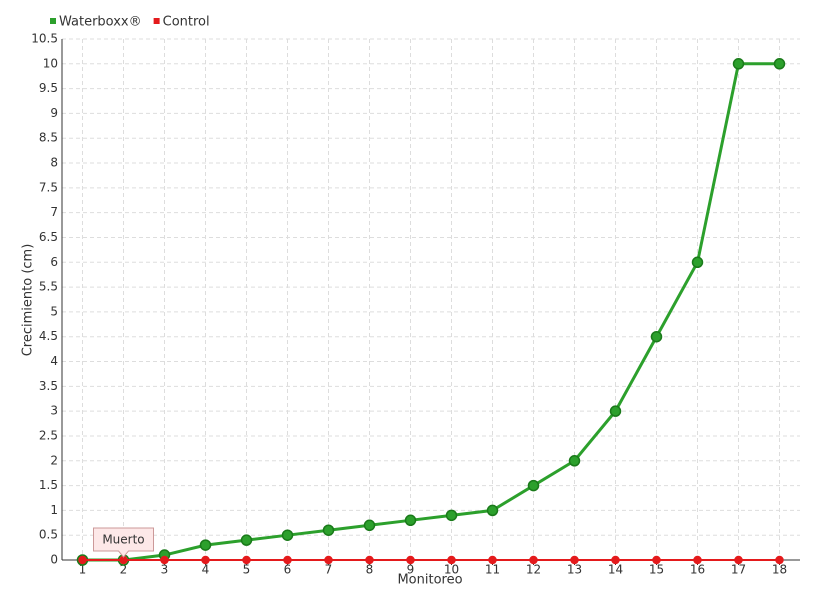 The width and height of the screenshot is (820, 600). I want to click on y-tick-label: 9, so click(54, 113).